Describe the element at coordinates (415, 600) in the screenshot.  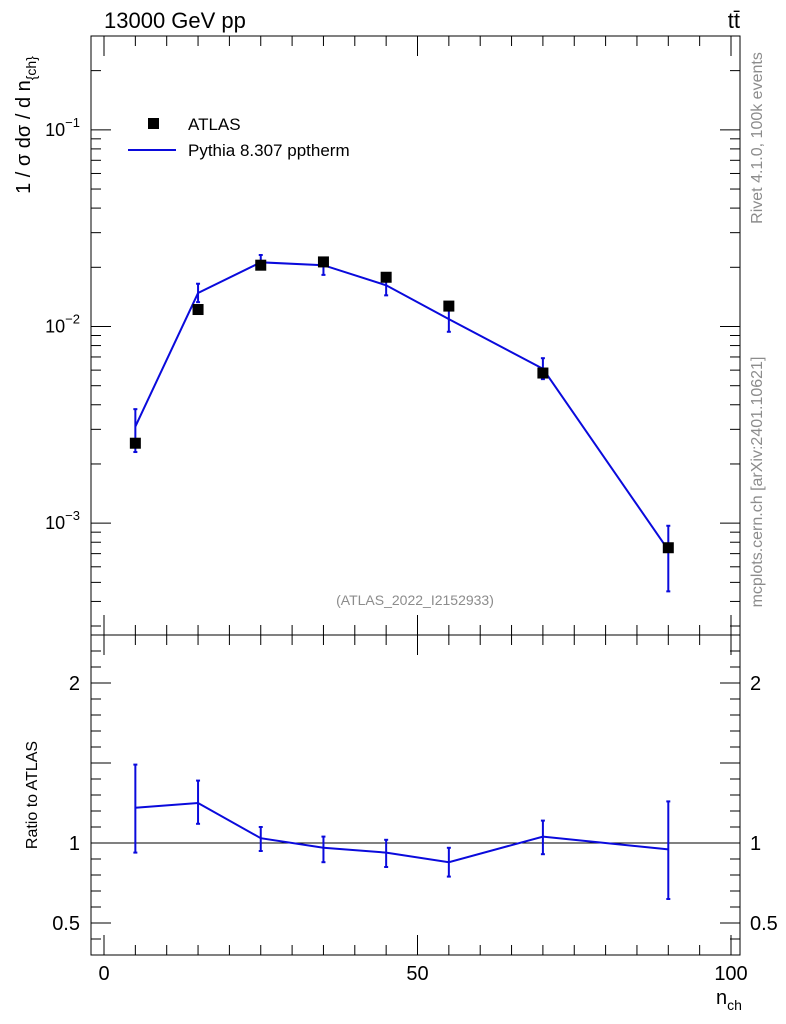
I see `analysis-label: (ATLAS_2022_I2152933)` at that location.